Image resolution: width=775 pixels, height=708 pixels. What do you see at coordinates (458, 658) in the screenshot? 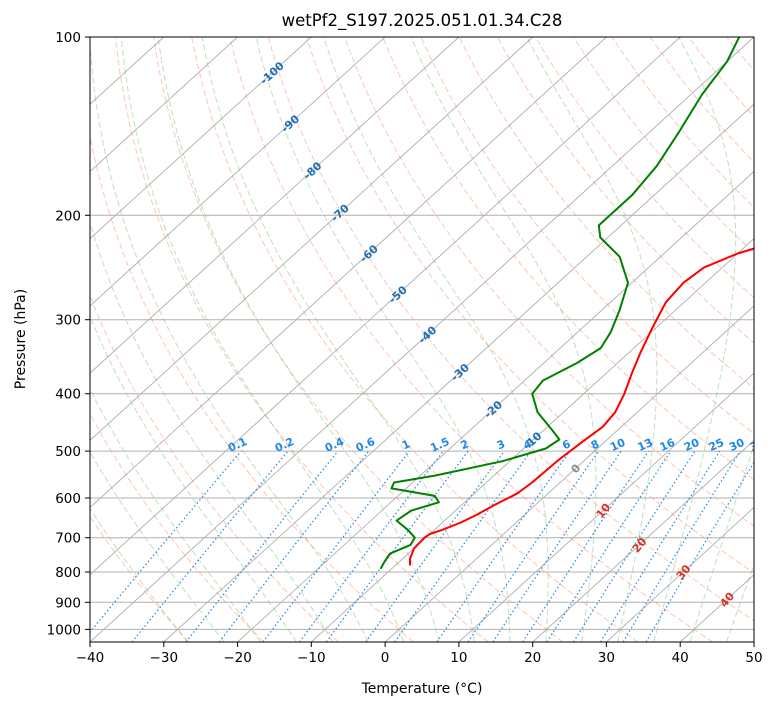
I see `x-tick-label: 10` at bounding box center [458, 658].